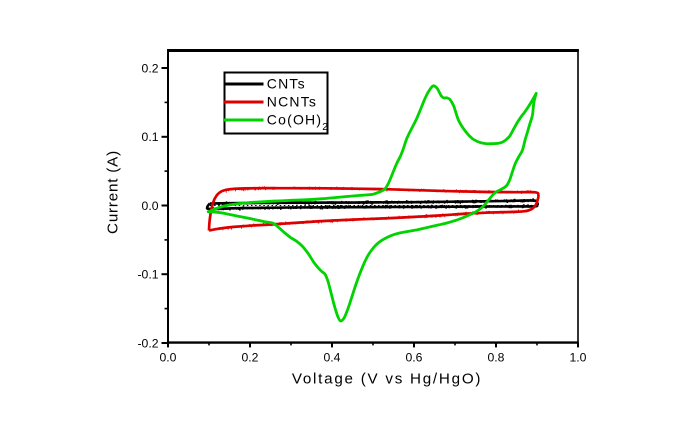 The width and height of the screenshot is (677, 421). Describe the element at coordinates (113, 192) in the screenshot. I see `svg-text: Current (A)` at that location.